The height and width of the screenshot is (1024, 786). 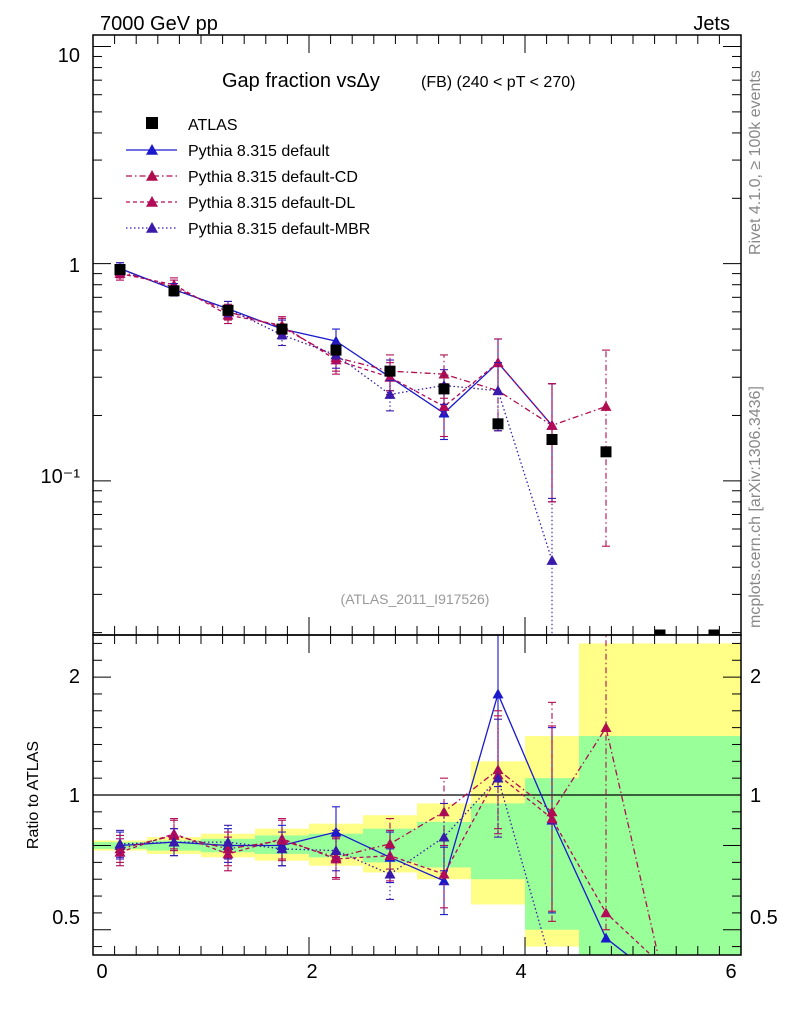 What do you see at coordinates (66, 918) in the screenshot?
I see `ratio-y-tick-label-0p5: 0.5` at bounding box center [66, 918].